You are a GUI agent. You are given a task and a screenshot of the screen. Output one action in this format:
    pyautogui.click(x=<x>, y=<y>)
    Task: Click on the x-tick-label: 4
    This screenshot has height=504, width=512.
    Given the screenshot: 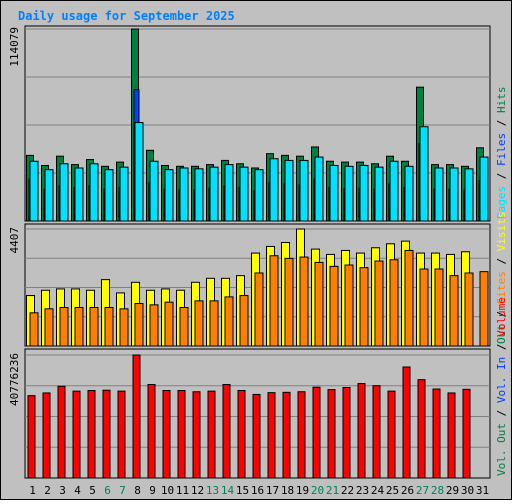 What is the action you would take?
    pyautogui.click(x=77, y=490)
    